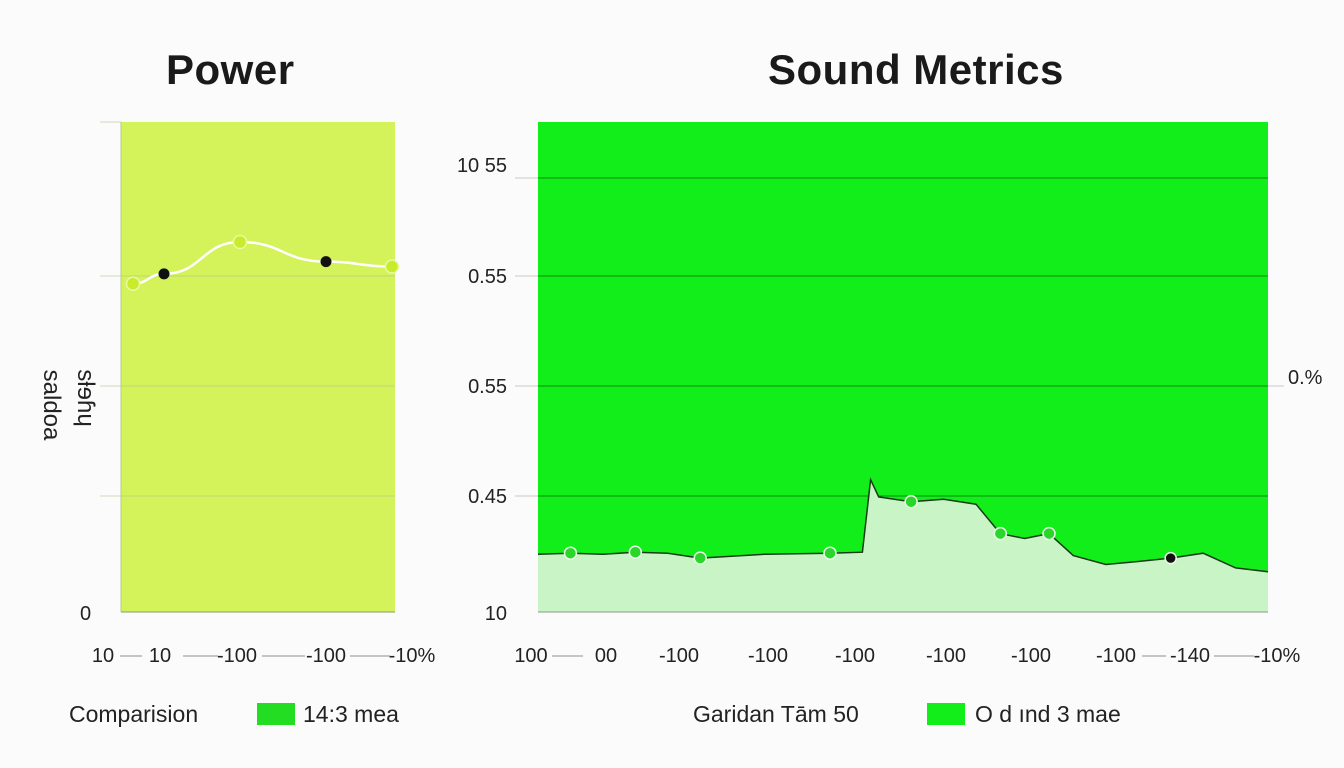 Image resolution: width=1344 pixels, height=768 pixels. Describe the element at coordinates (85, 397) in the screenshot. I see `power-ylabel-inner: sƚɘɦɥ` at that location.